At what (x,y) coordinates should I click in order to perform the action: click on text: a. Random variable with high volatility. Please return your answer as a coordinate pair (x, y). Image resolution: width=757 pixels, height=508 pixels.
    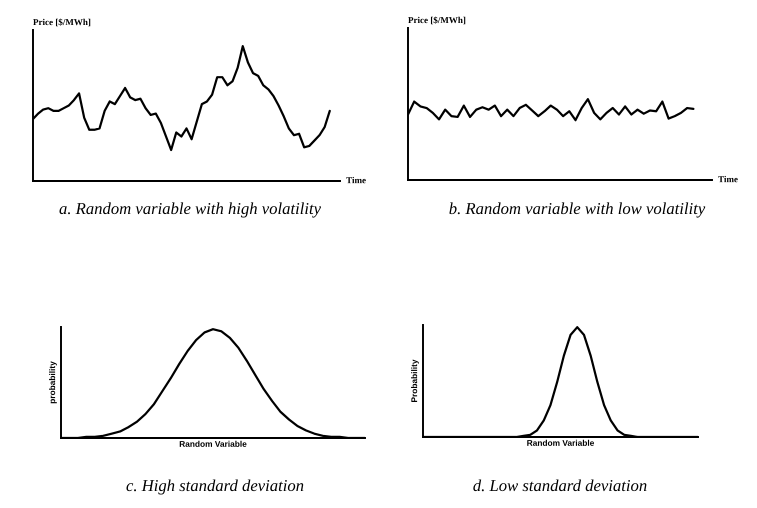
    Looking at the image, I should click on (190, 210).